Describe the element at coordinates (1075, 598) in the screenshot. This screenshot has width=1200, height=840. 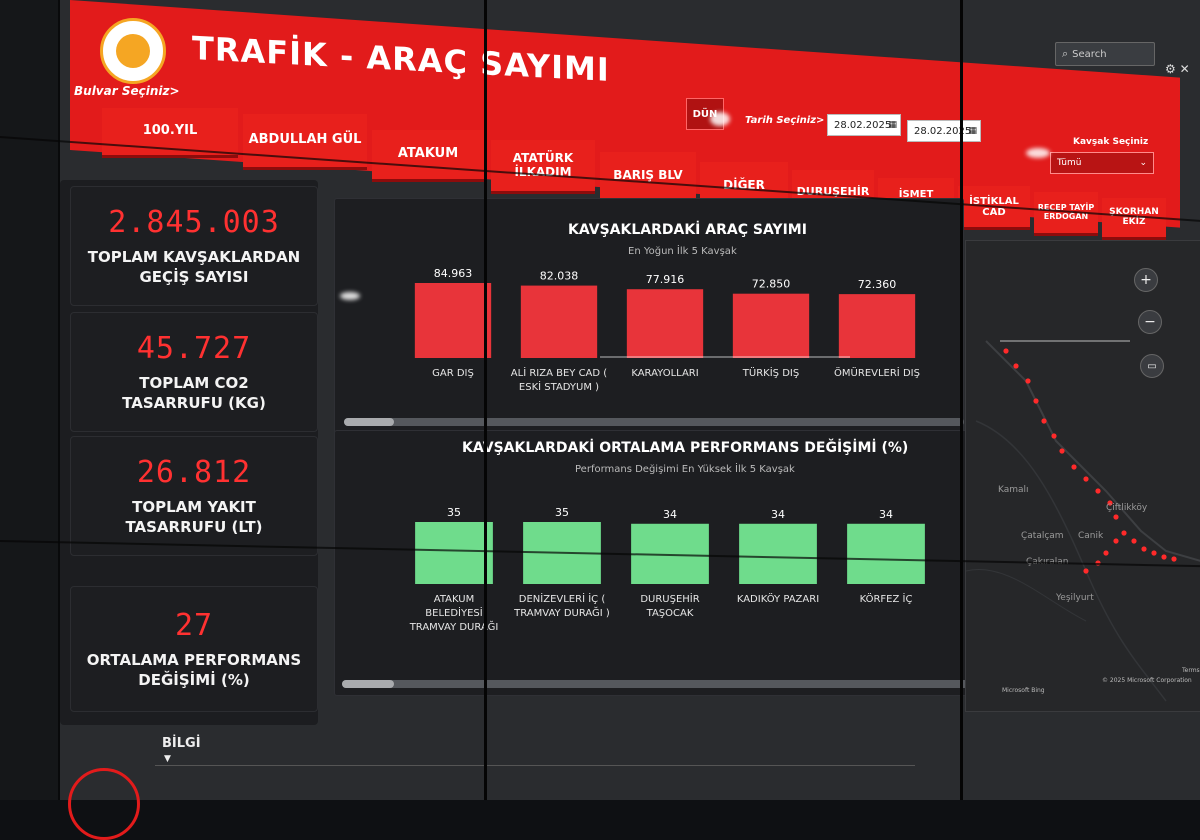
I see `map-town-label: Yeşilyurt` at that location.